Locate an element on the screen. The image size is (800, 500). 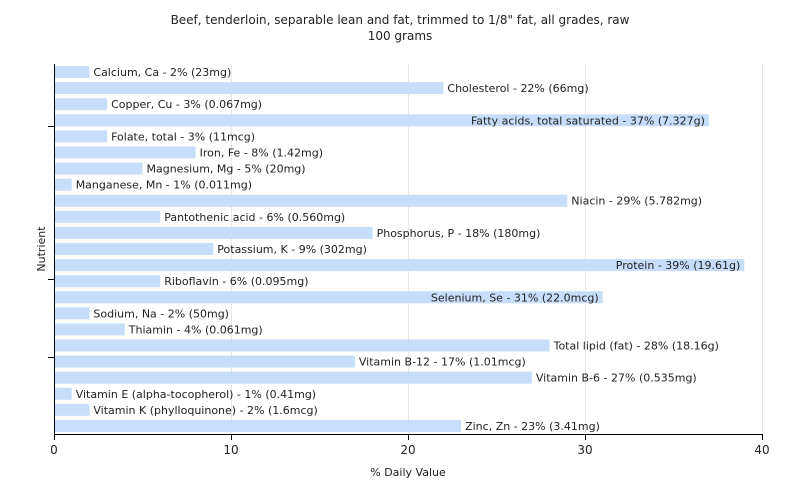
bar-label: Niacin - 29% (5.782mg) is located at coordinates (636, 201).